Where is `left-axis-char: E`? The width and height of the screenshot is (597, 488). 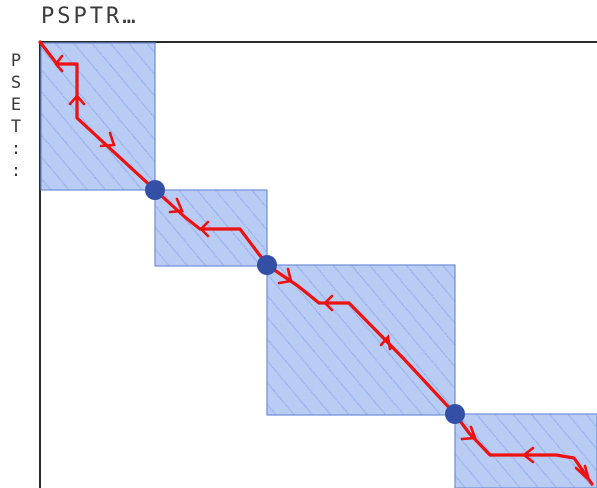 left-axis-char: E is located at coordinates (16, 105).